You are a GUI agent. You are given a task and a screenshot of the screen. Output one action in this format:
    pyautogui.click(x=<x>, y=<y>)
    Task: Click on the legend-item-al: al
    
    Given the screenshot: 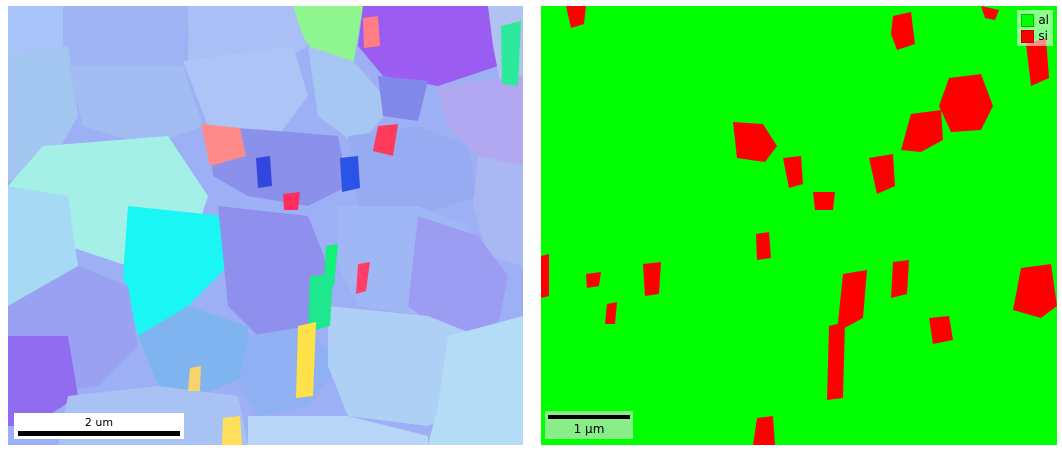 What is the action you would take?
    pyautogui.click(x=1035, y=20)
    